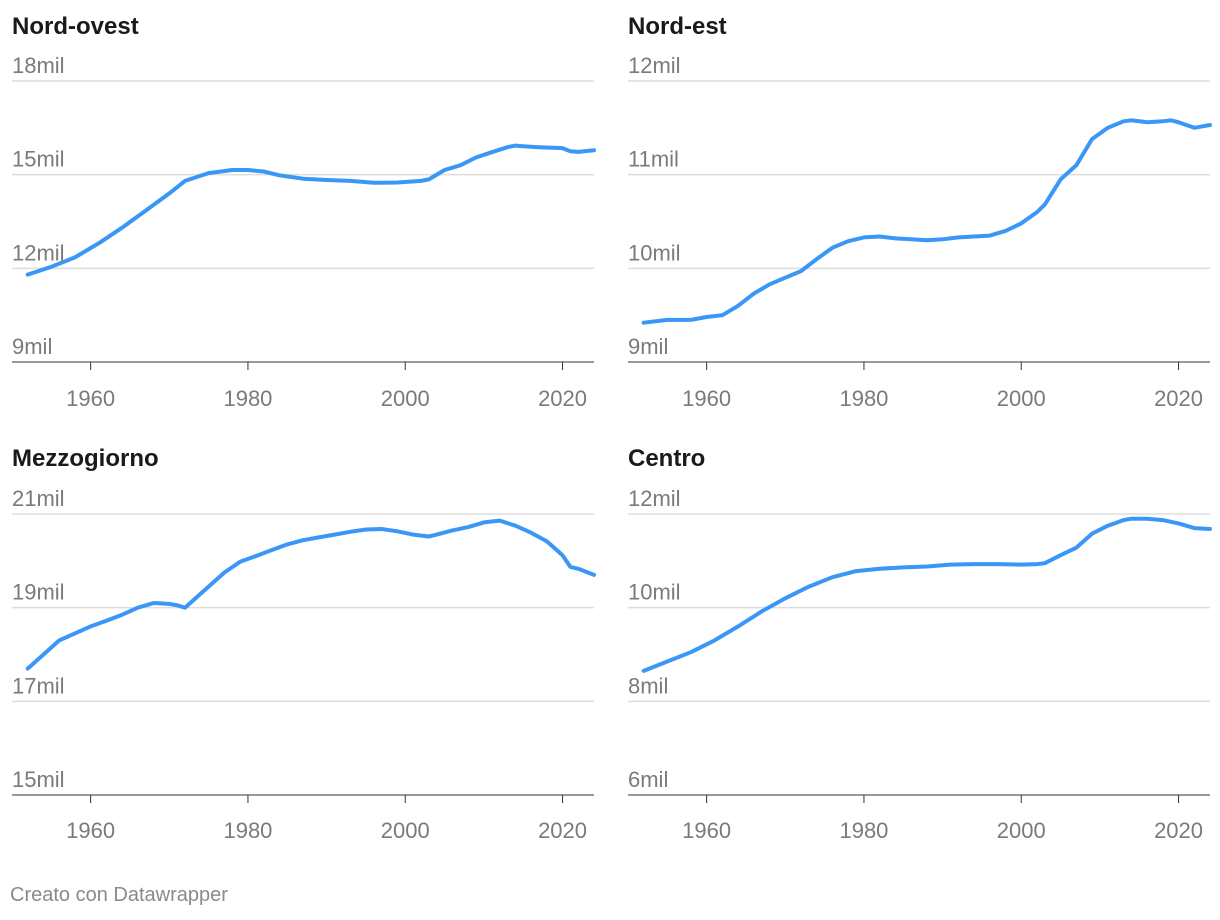 This screenshot has height=920, width=1220. I want to click on panel-title: Nord-est, so click(677, 26).